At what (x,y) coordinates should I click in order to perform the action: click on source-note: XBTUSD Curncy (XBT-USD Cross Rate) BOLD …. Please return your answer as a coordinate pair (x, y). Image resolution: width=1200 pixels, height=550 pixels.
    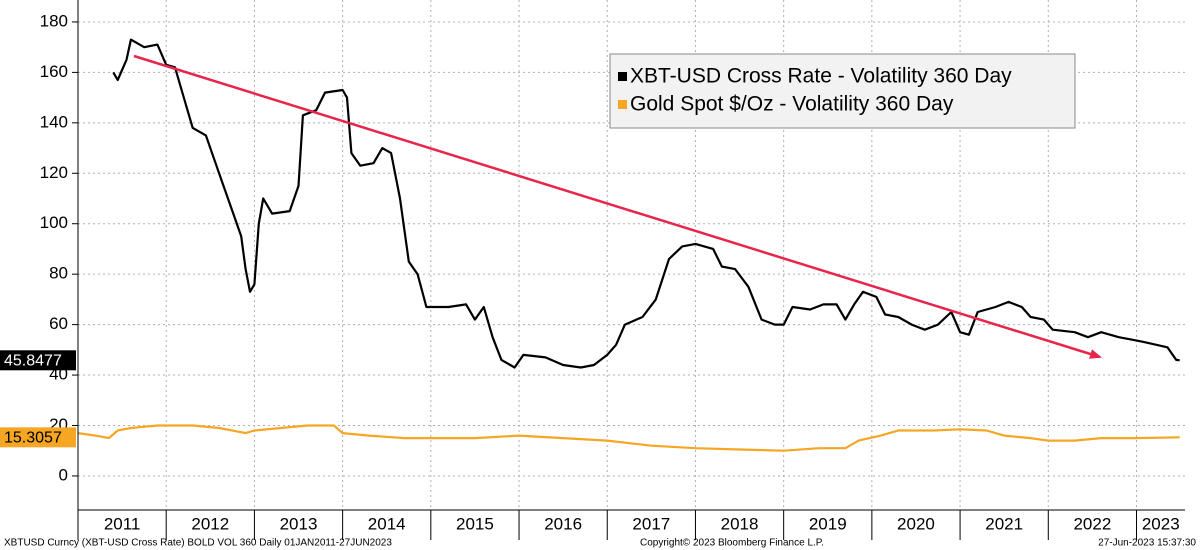
    Looking at the image, I should click on (198, 543).